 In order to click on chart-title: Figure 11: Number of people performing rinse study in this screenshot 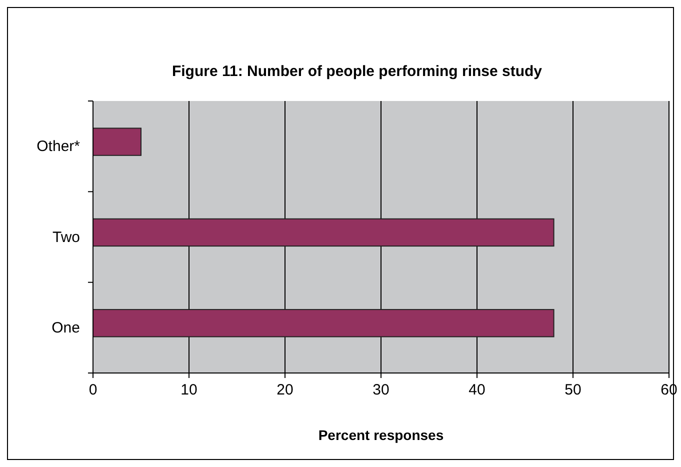, I will do `click(357, 71)`.